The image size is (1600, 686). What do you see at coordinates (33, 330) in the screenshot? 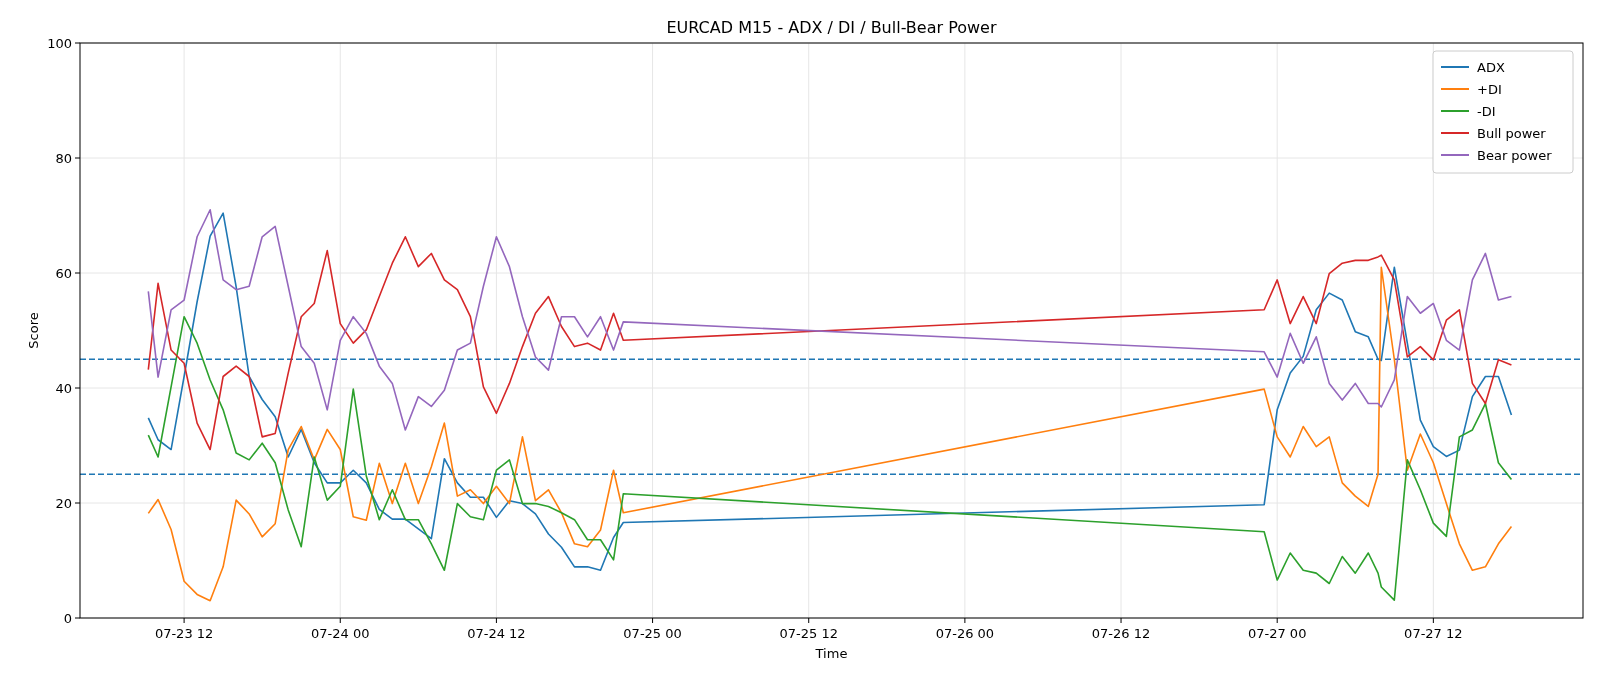
I see `y-axis-title: Score` at bounding box center [33, 330].